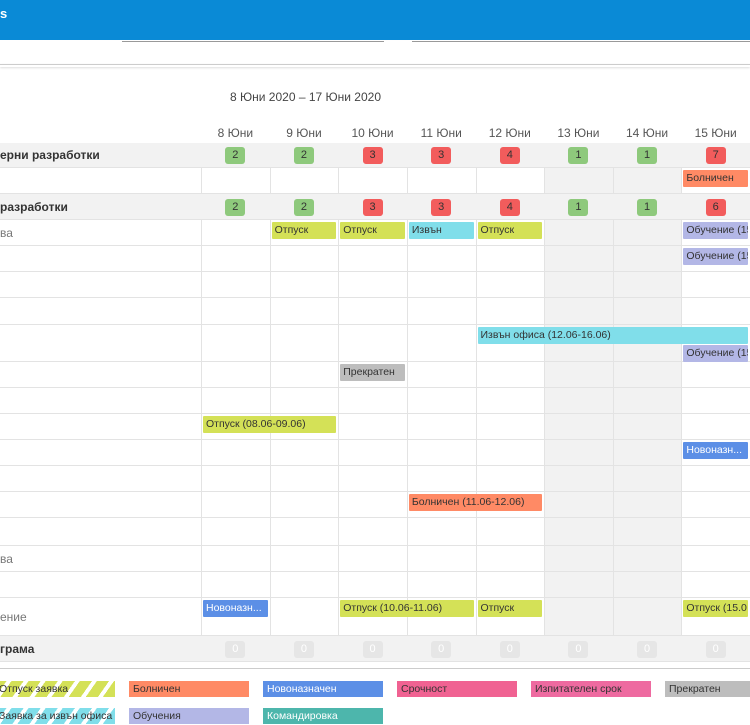 This screenshot has height=725, width=750. Describe the element at coordinates (647, 402) in the screenshot. I see `weekend-shade` at that location.